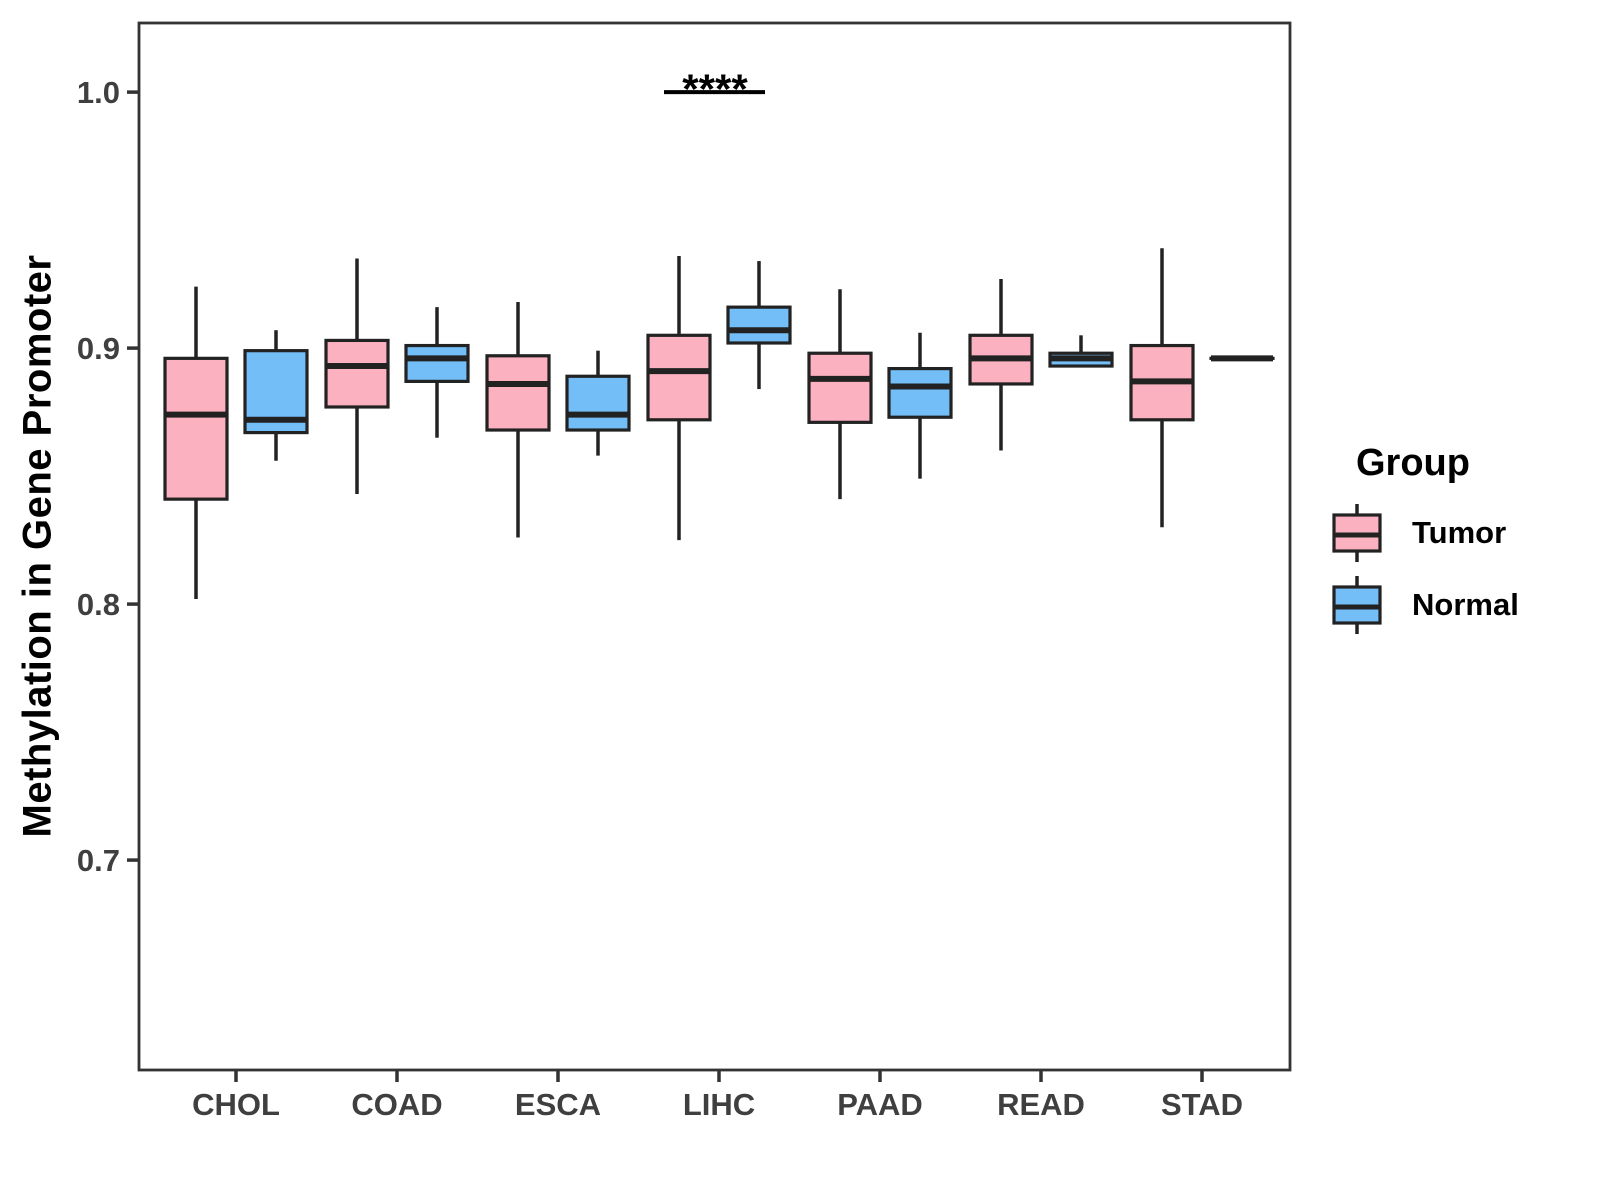 Image resolution: width=1600 pixels, height=1200 pixels. I want to click on legend-title: Group, so click(1413, 463).